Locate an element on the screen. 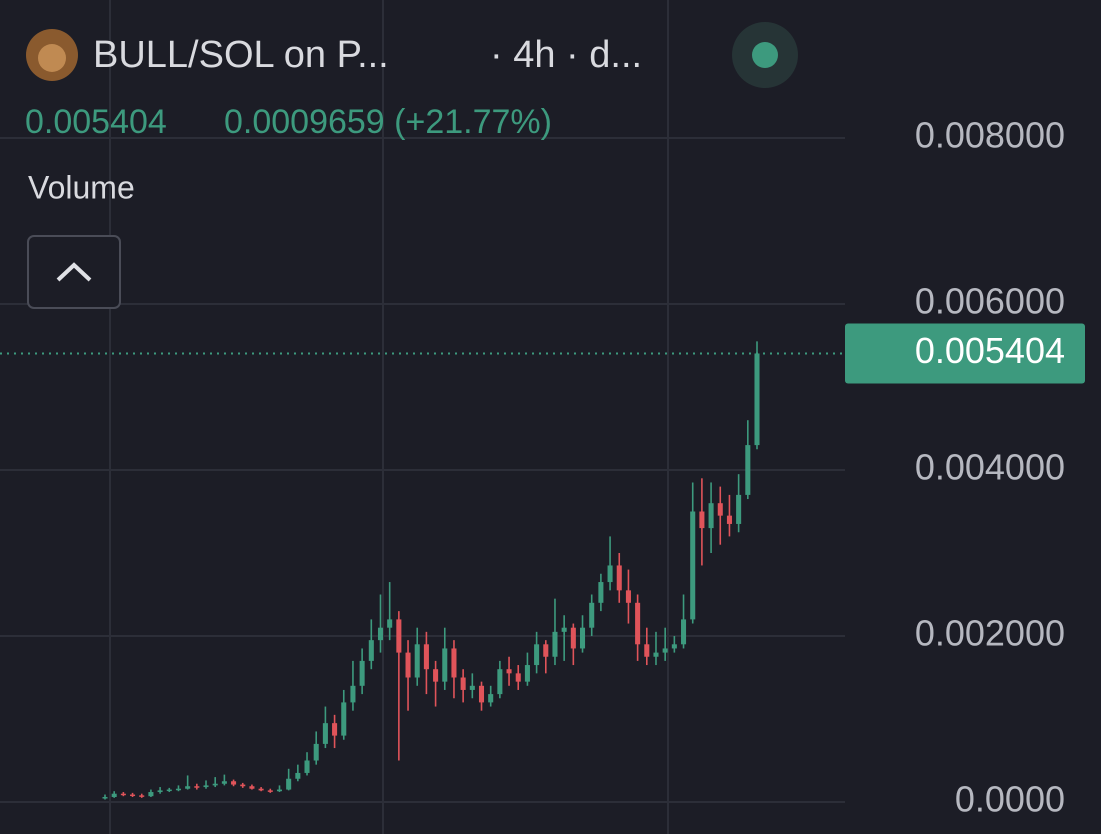 The image size is (1101, 834). collapse-button is located at coordinates (74, 272).